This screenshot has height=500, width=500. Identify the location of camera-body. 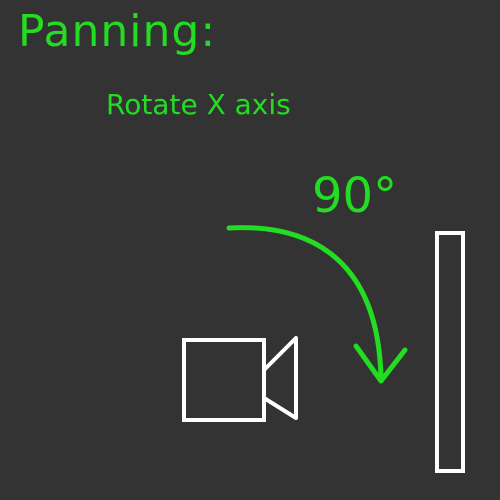
(224, 380).